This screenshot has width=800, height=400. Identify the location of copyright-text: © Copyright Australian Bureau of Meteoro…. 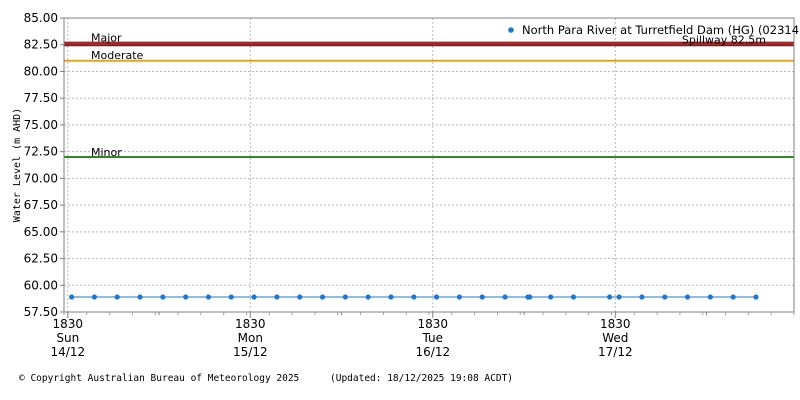
(159, 378).